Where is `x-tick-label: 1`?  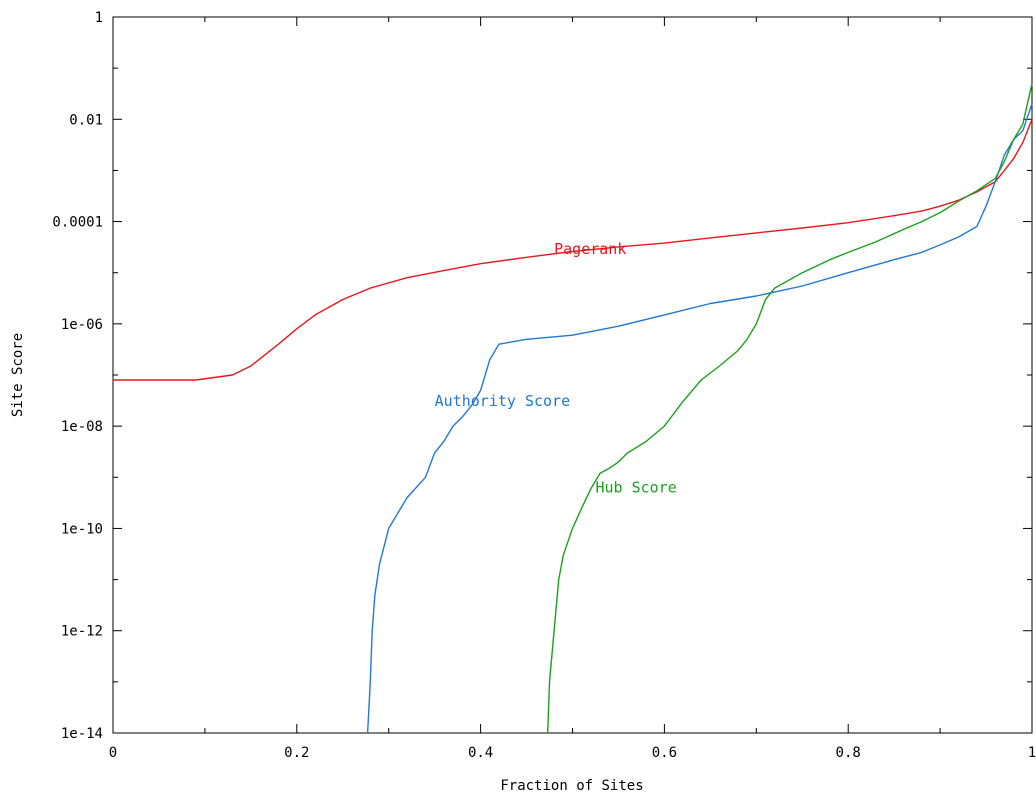
x-tick-label: 1 is located at coordinates (1032, 753).